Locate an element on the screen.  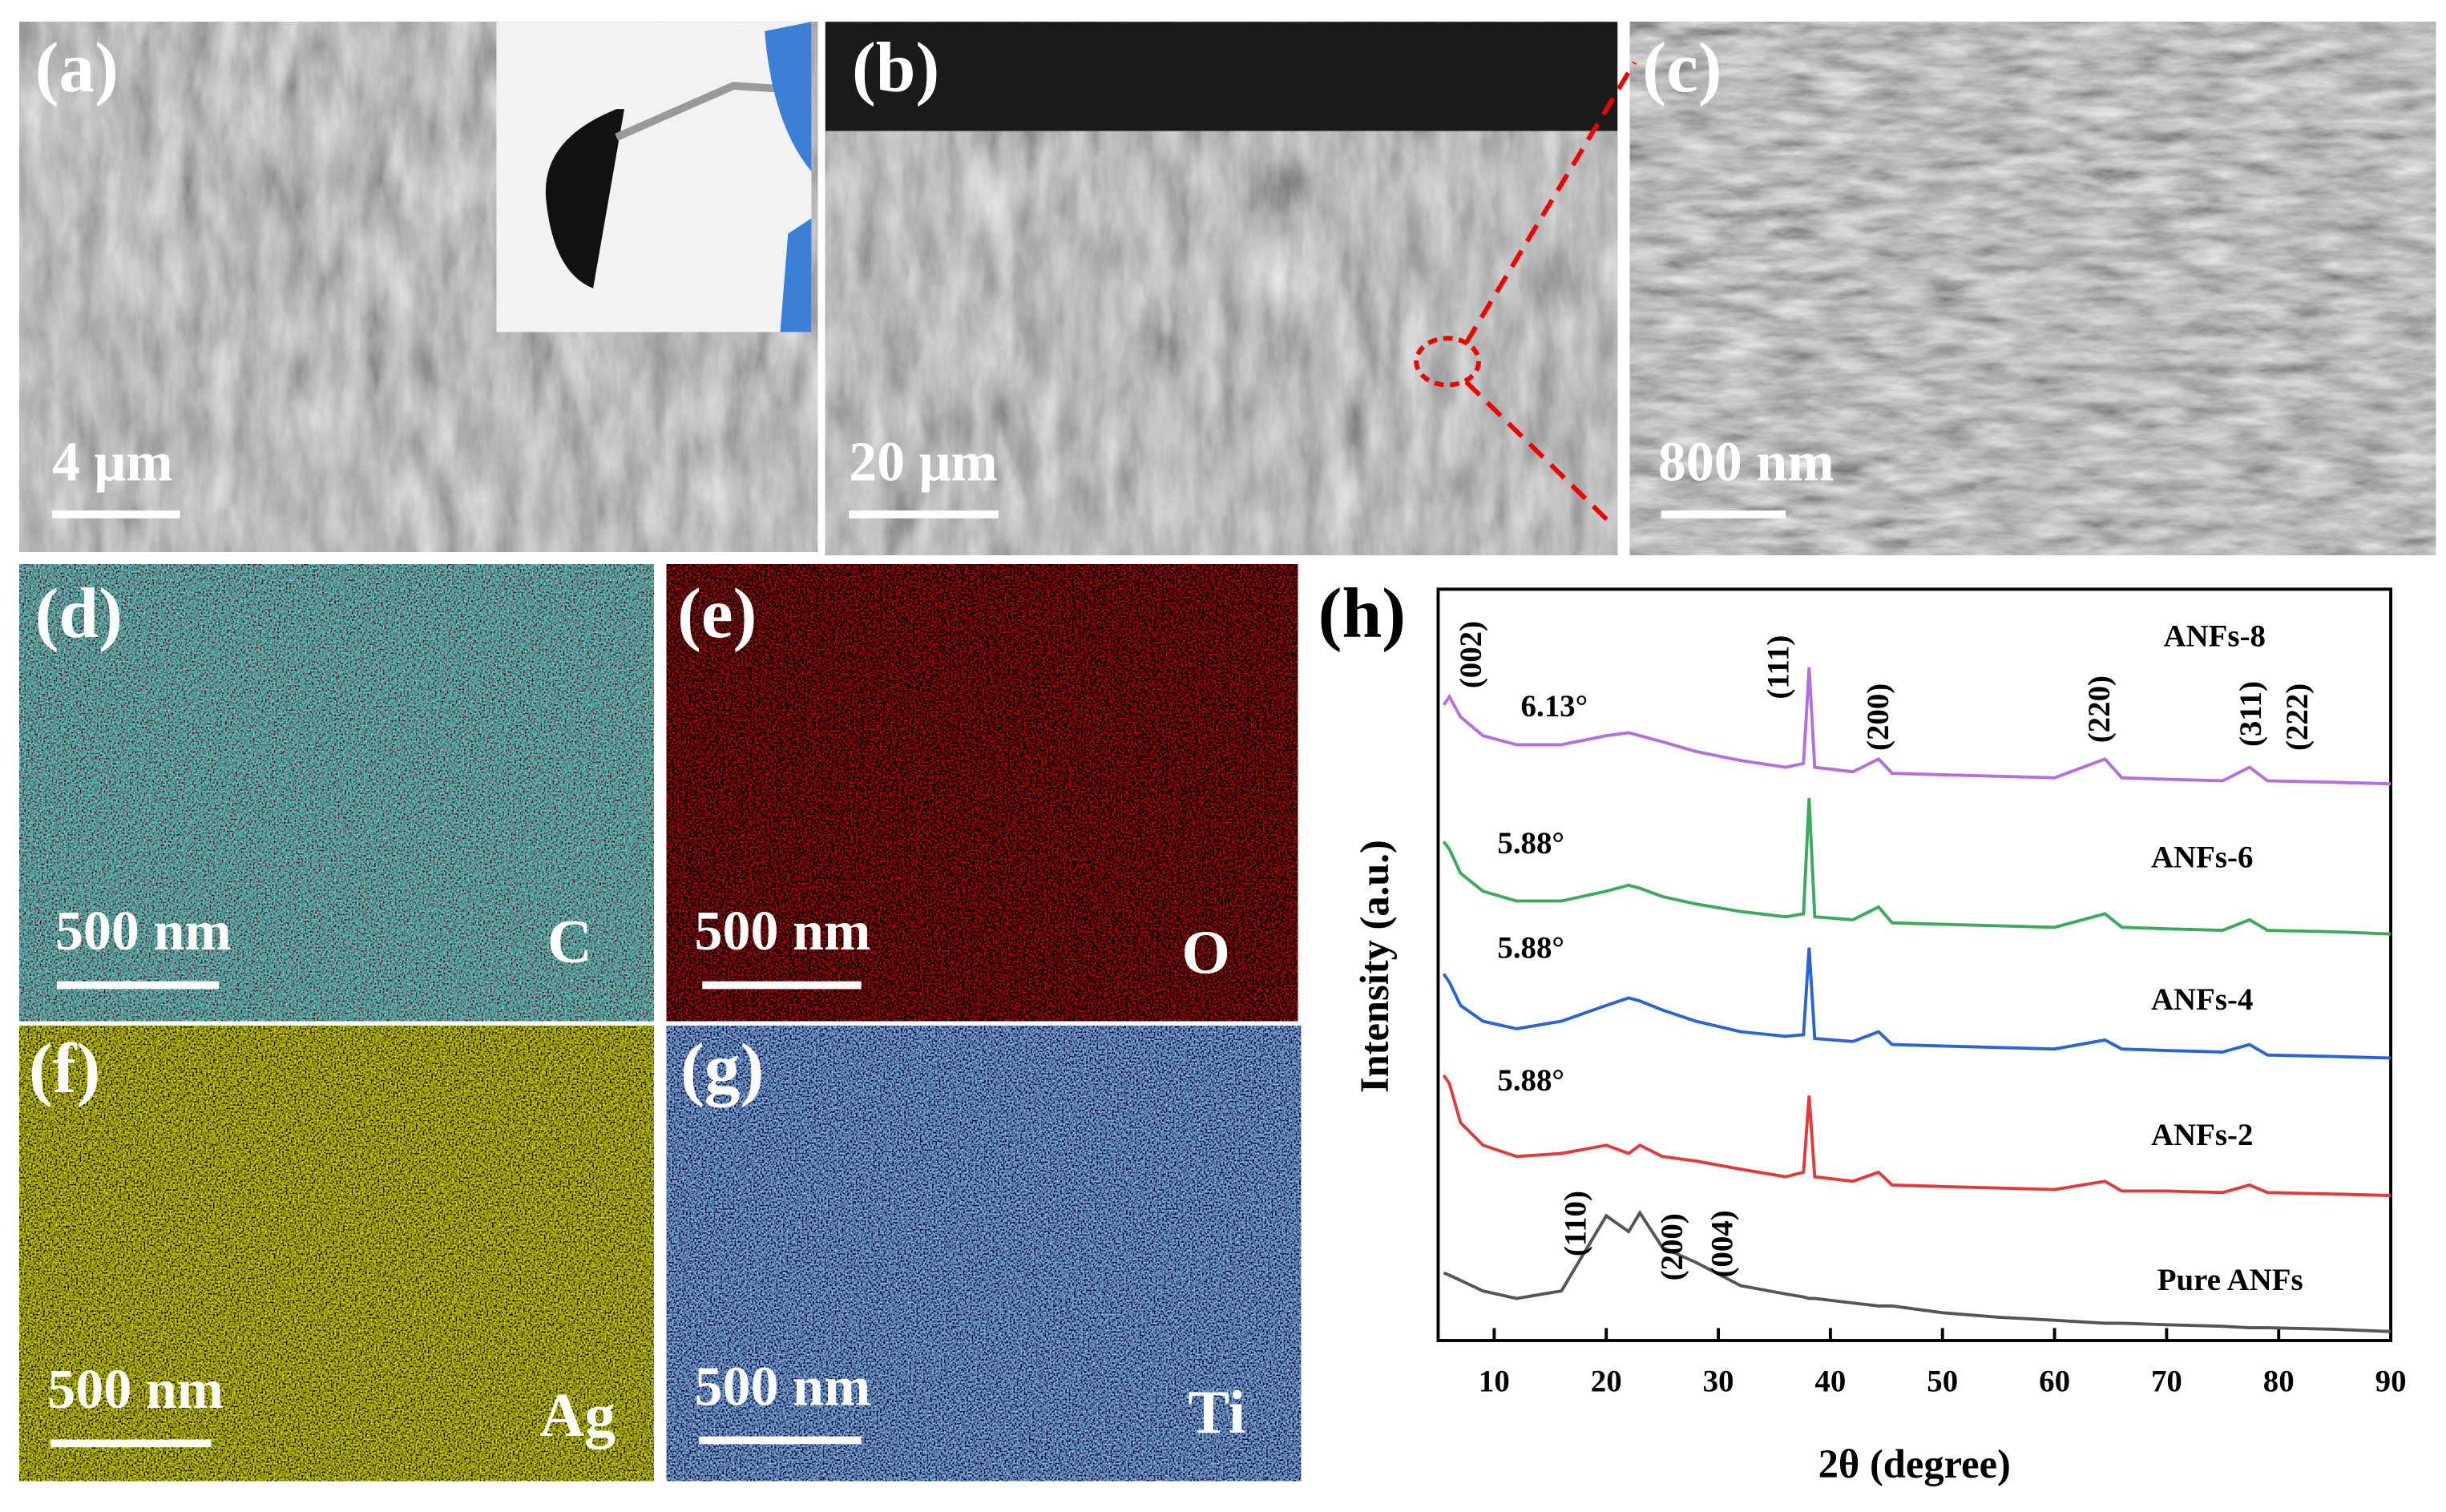
x-tick-label: 90 is located at coordinates (2391, 1381).